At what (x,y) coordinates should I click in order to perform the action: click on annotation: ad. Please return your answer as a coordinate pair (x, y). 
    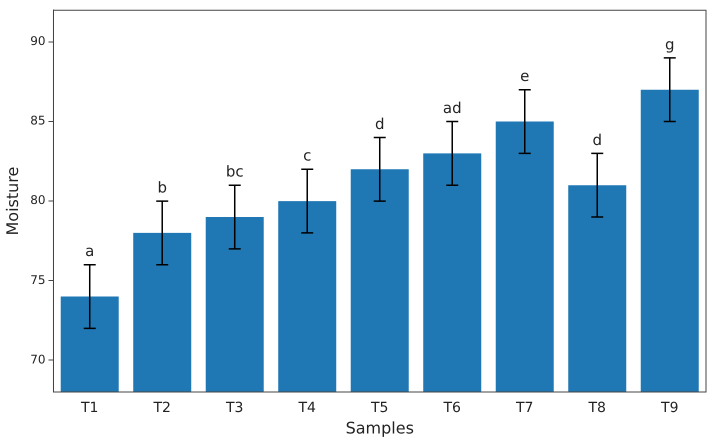
    Looking at the image, I should click on (452, 107).